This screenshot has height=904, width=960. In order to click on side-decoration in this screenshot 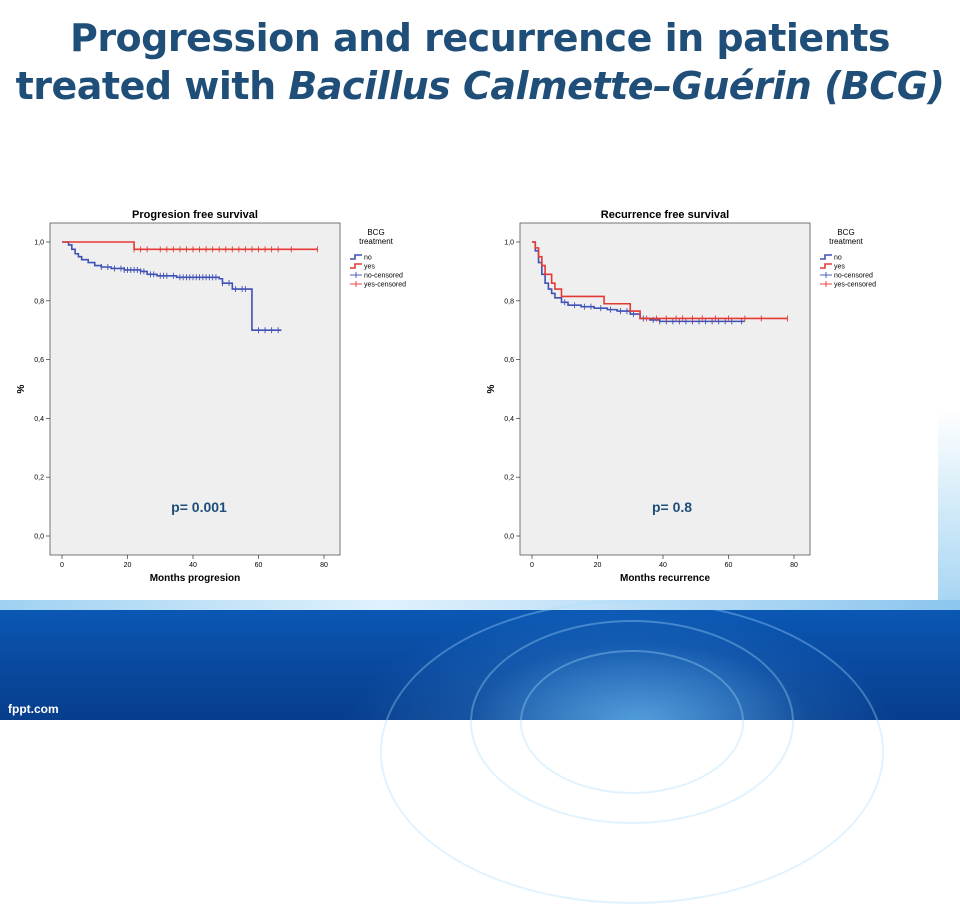, I will do `click(949, 505)`.